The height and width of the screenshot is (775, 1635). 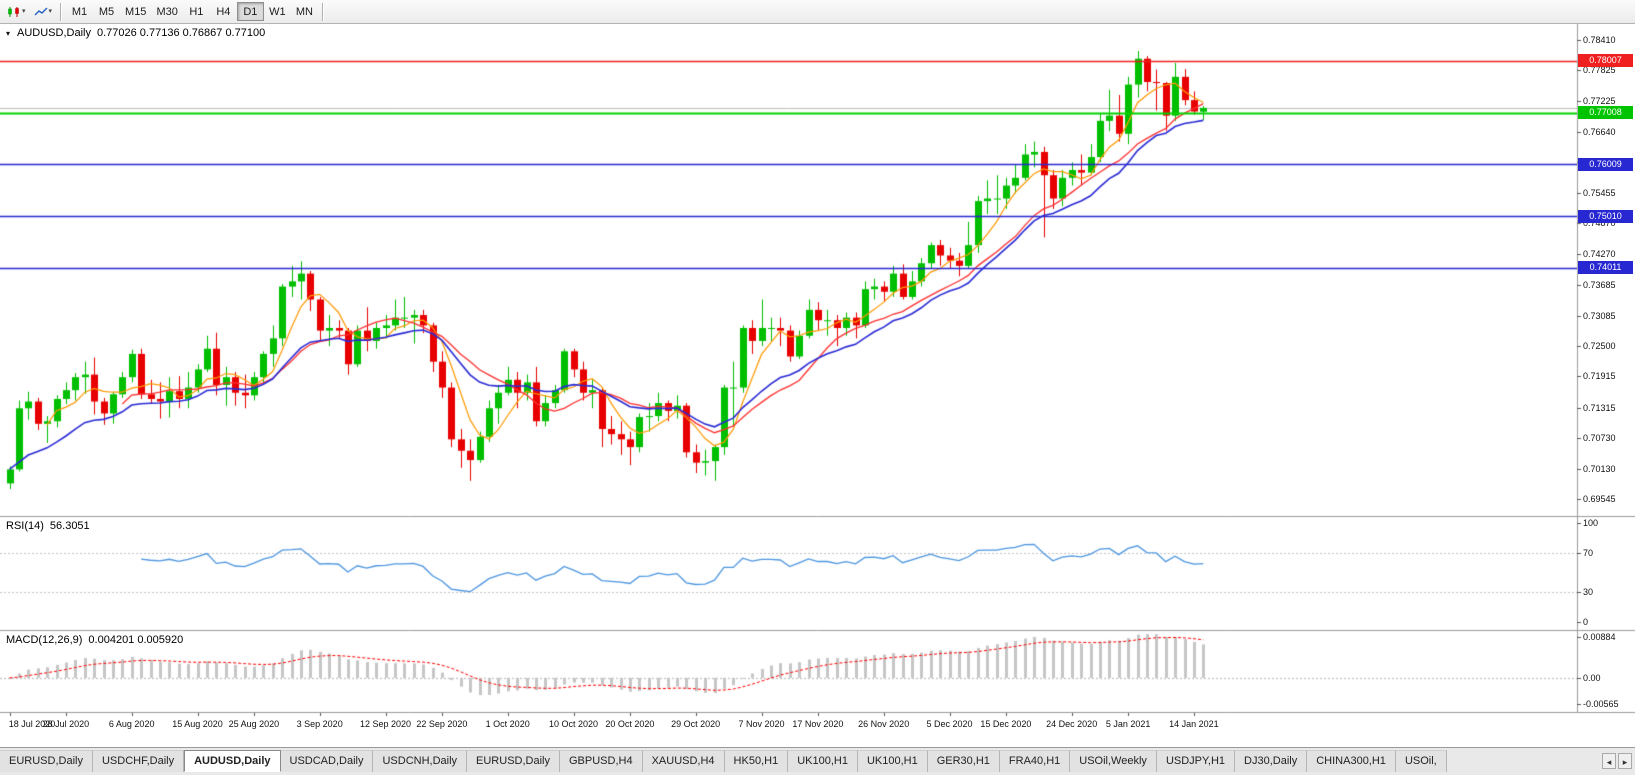 What do you see at coordinates (1625, 761) in the screenshot?
I see `tab-scroll-right-button: ▸` at bounding box center [1625, 761].